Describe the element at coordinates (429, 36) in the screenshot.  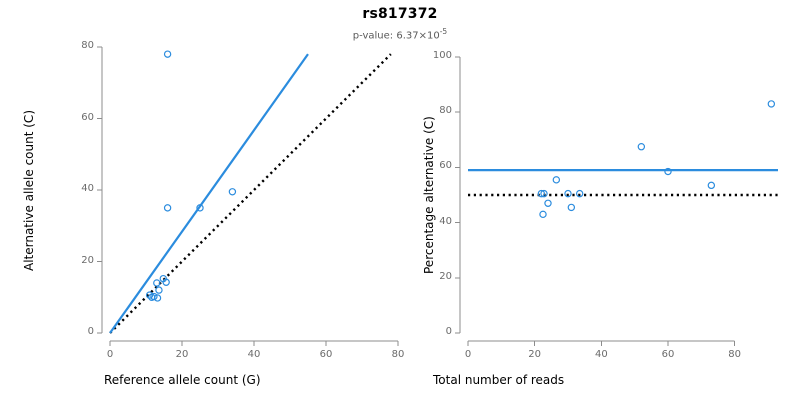
I see `pvalue-times: ×10` at that location.